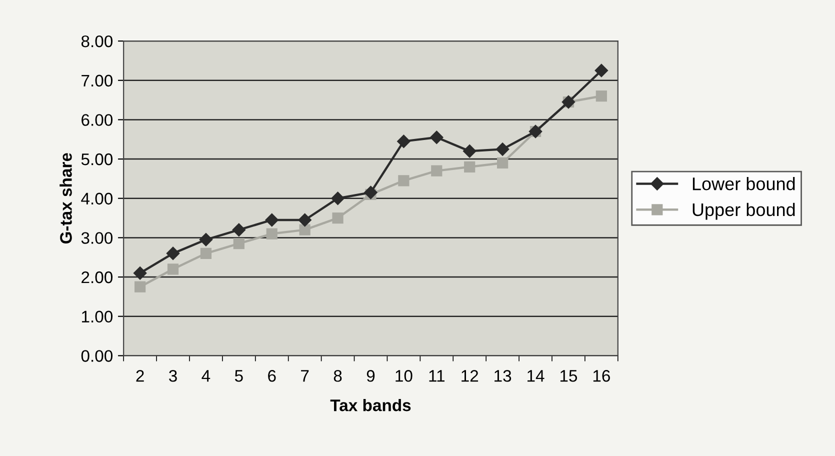 The height and width of the screenshot is (456, 835). What do you see at coordinates (404, 376) in the screenshot?
I see `x-tick-label: 10` at bounding box center [404, 376].